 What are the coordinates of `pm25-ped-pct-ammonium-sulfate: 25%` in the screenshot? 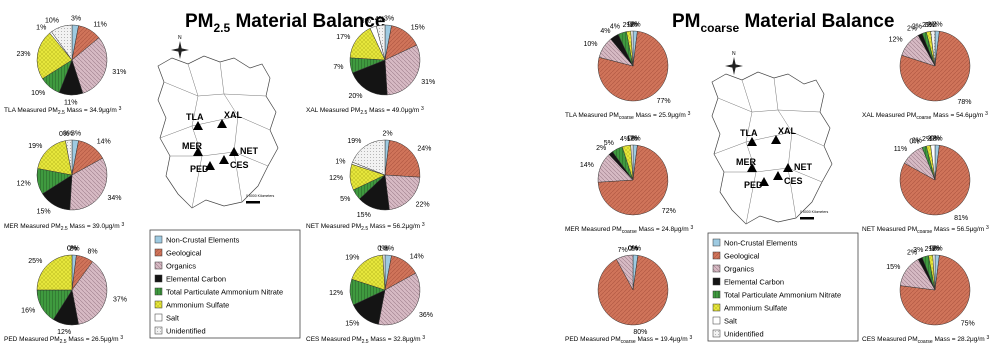 It's located at (35, 261).